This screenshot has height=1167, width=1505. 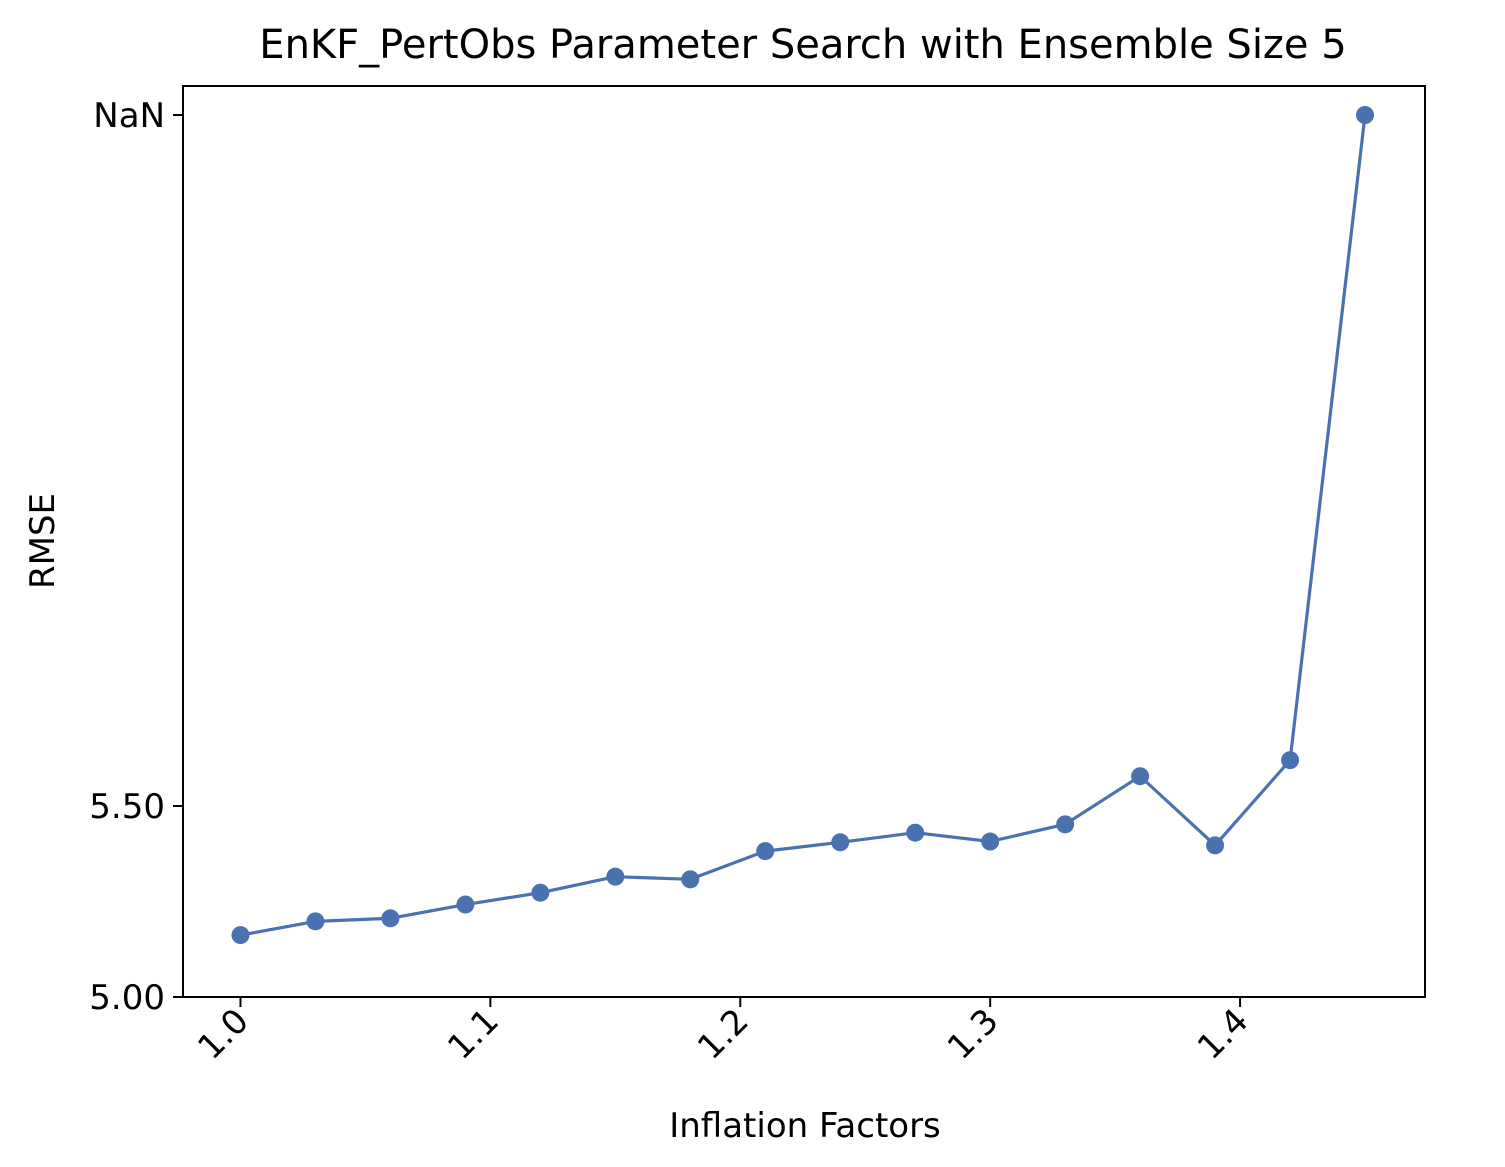 I want to click on x-tick-label: 1.2, so click(x=723, y=1034).